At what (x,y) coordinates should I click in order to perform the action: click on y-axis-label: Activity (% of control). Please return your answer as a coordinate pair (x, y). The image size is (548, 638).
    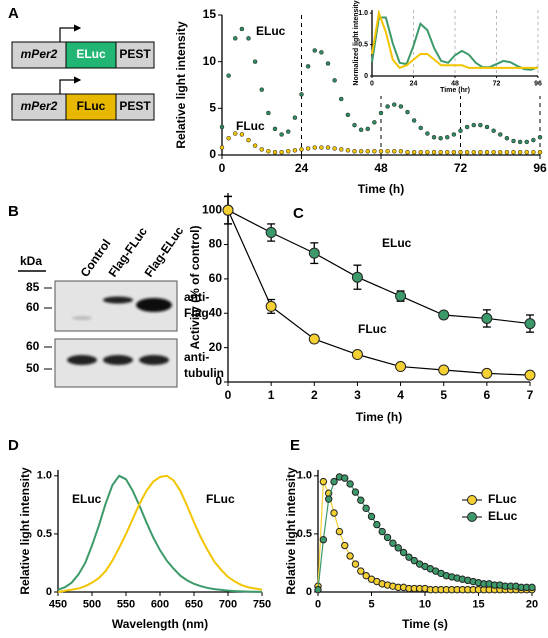
    Looking at the image, I should click on (195, 287).